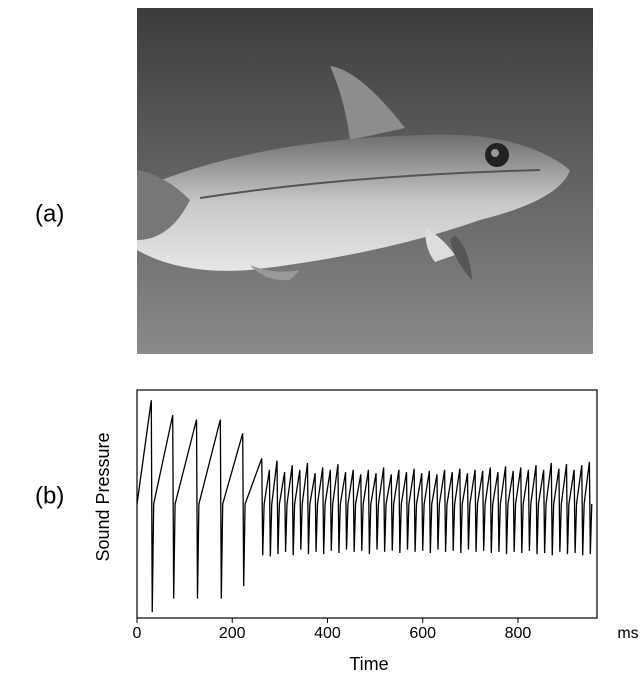 This screenshot has width=641, height=676. What do you see at coordinates (49, 213) in the screenshot?
I see `panel-label: (a)` at bounding box center [49, 213].